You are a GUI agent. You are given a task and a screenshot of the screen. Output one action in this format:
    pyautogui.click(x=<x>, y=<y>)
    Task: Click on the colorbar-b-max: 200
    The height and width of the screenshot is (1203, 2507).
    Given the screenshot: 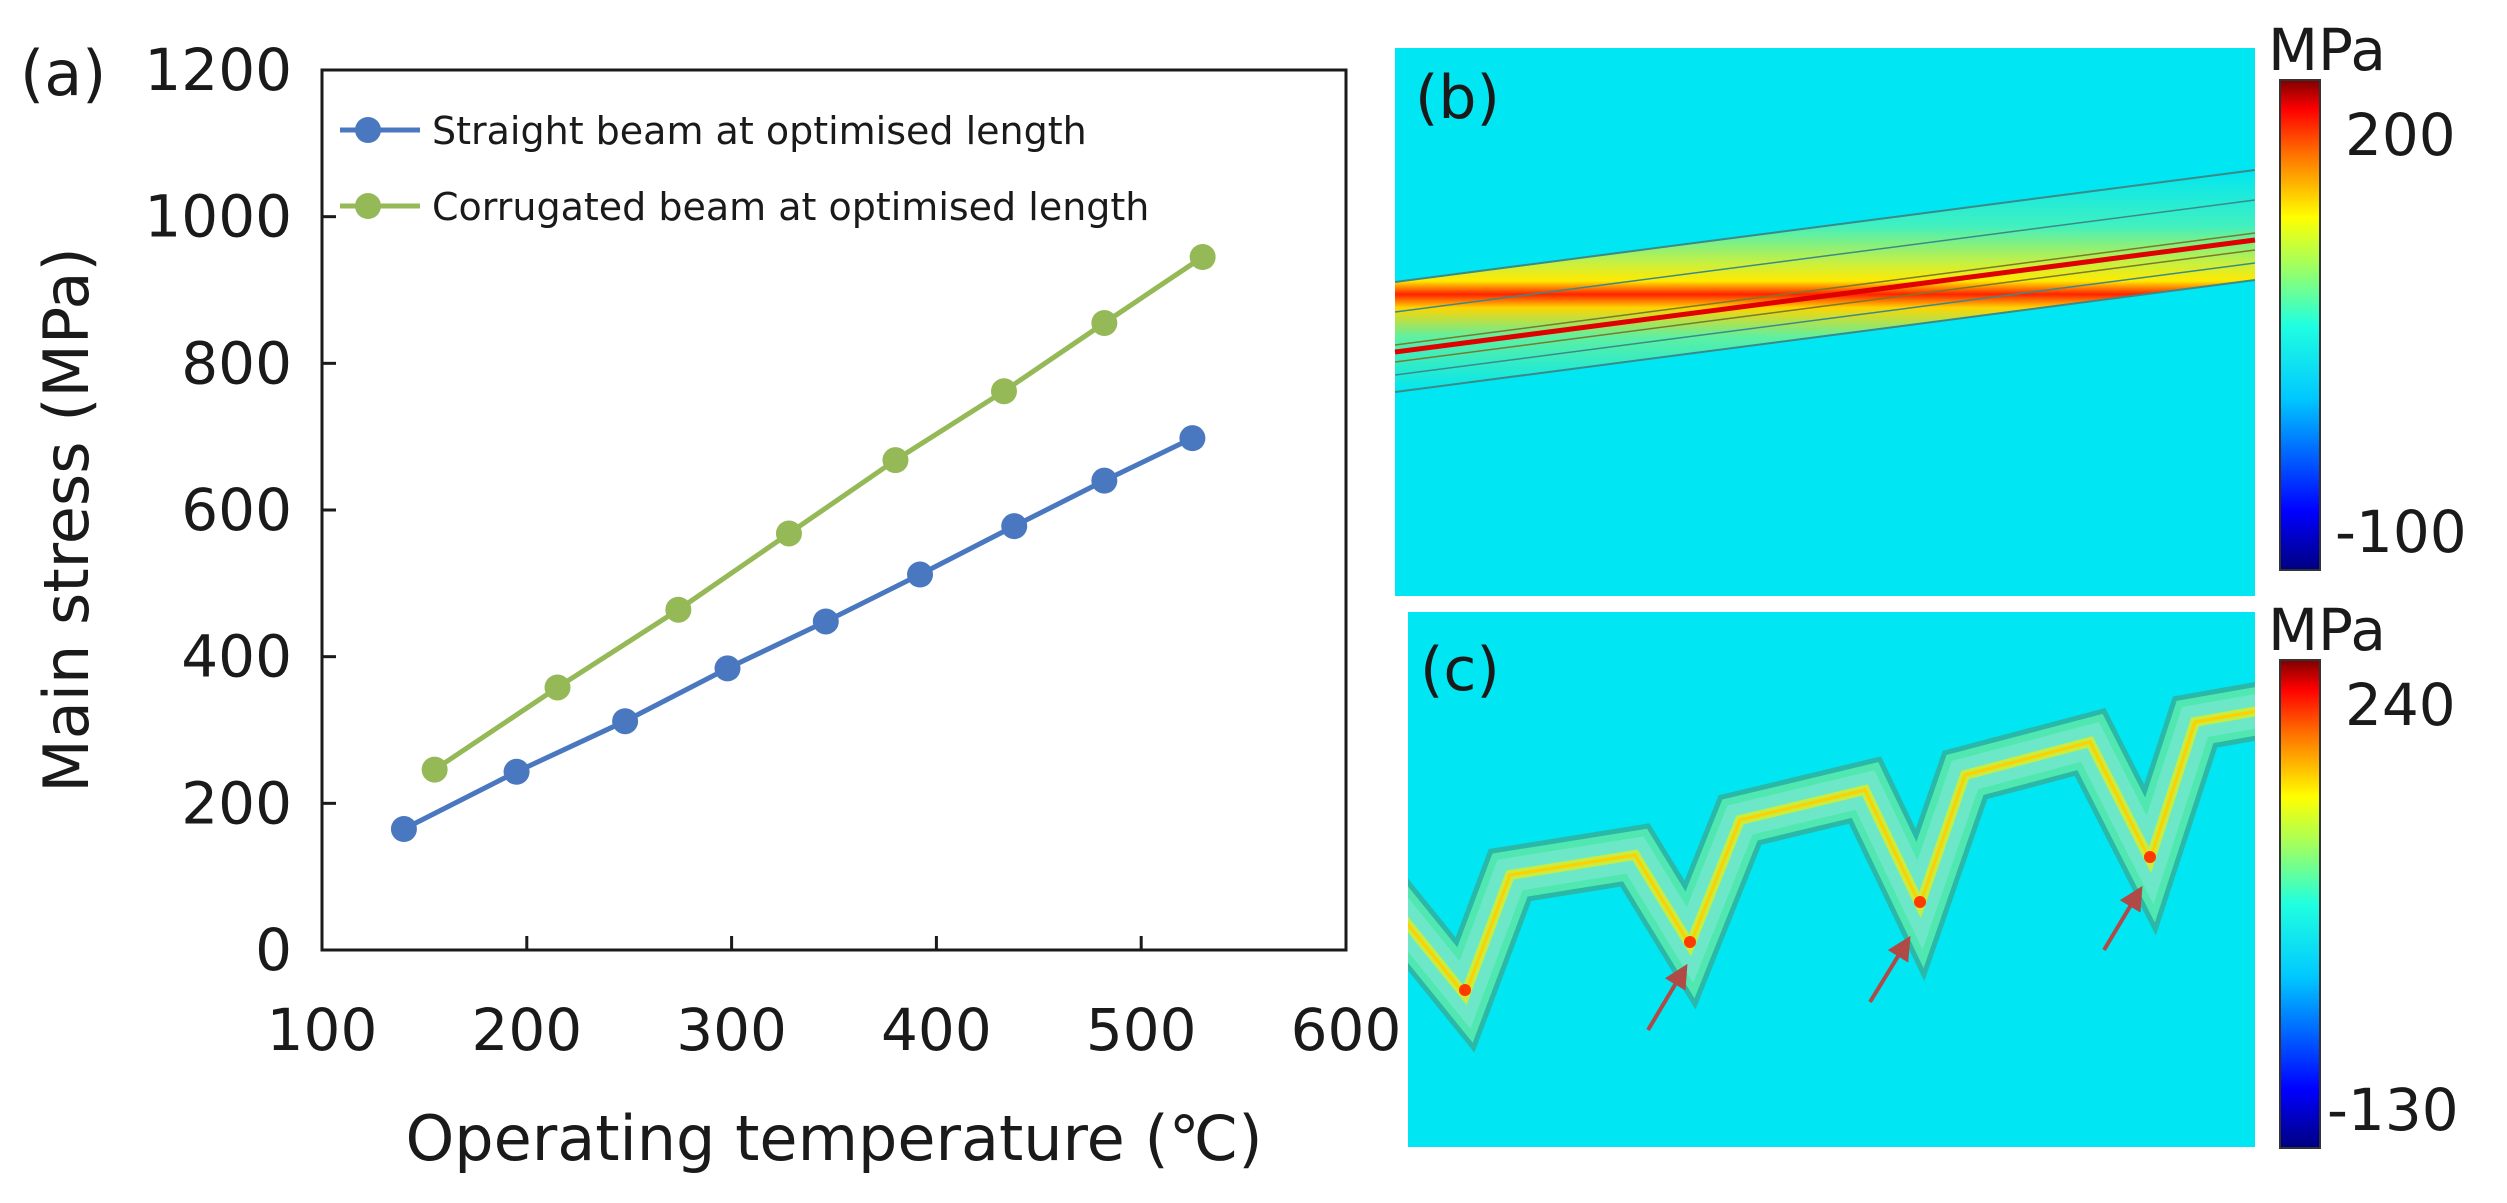 What is the action you would take?
    pyautogui.click(x=2400, y=135)
    